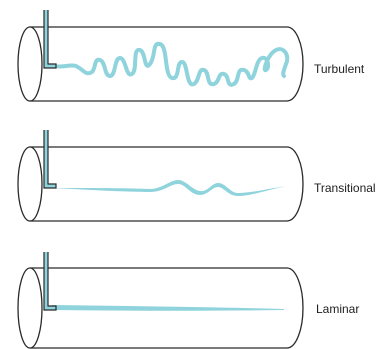 The width and height of the screenshot is (390, 349). Describe the element at coordinates (345, 188) in the screenshot. I see `transitional-label: Transitional` at that location.